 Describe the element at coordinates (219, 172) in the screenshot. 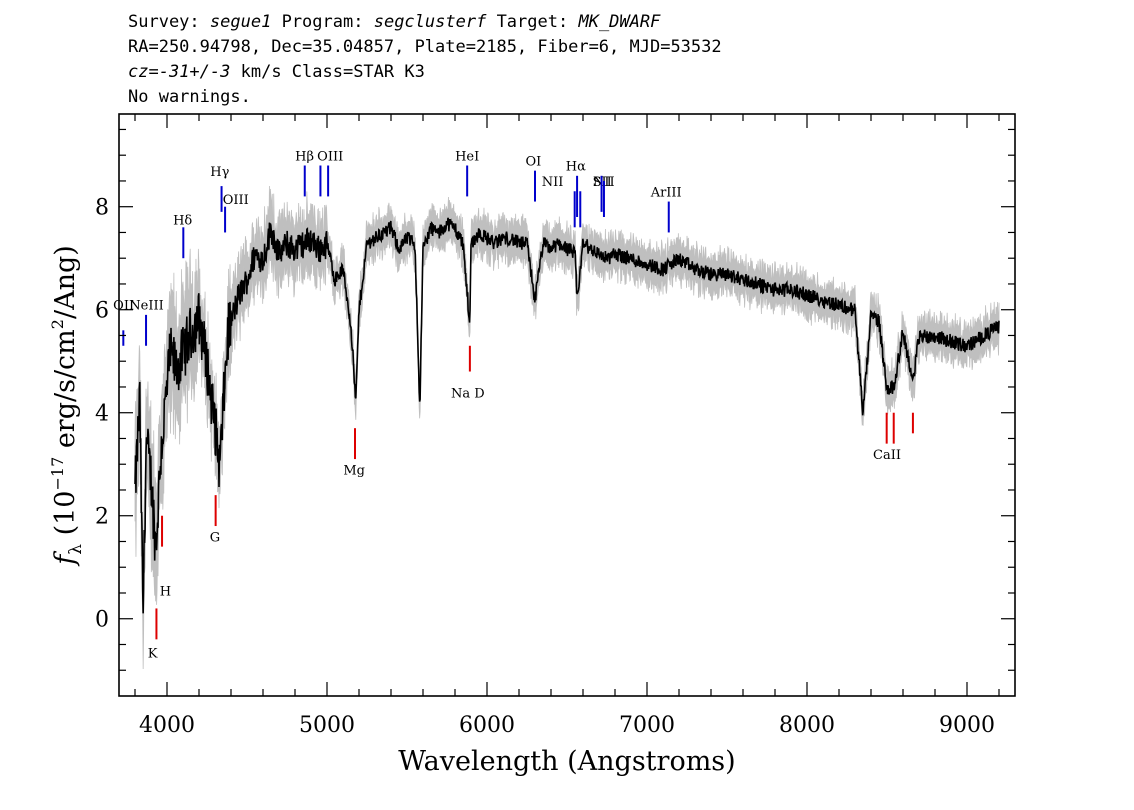

I see `line-label: Hγ` at that location.